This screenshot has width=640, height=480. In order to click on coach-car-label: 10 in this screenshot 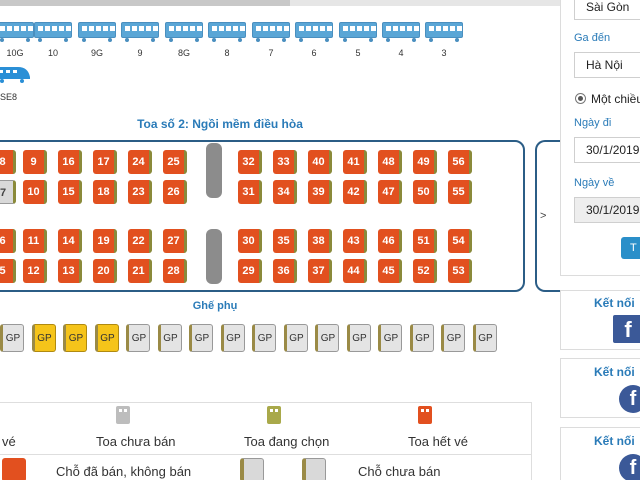, I will do `click(52, 53)`.